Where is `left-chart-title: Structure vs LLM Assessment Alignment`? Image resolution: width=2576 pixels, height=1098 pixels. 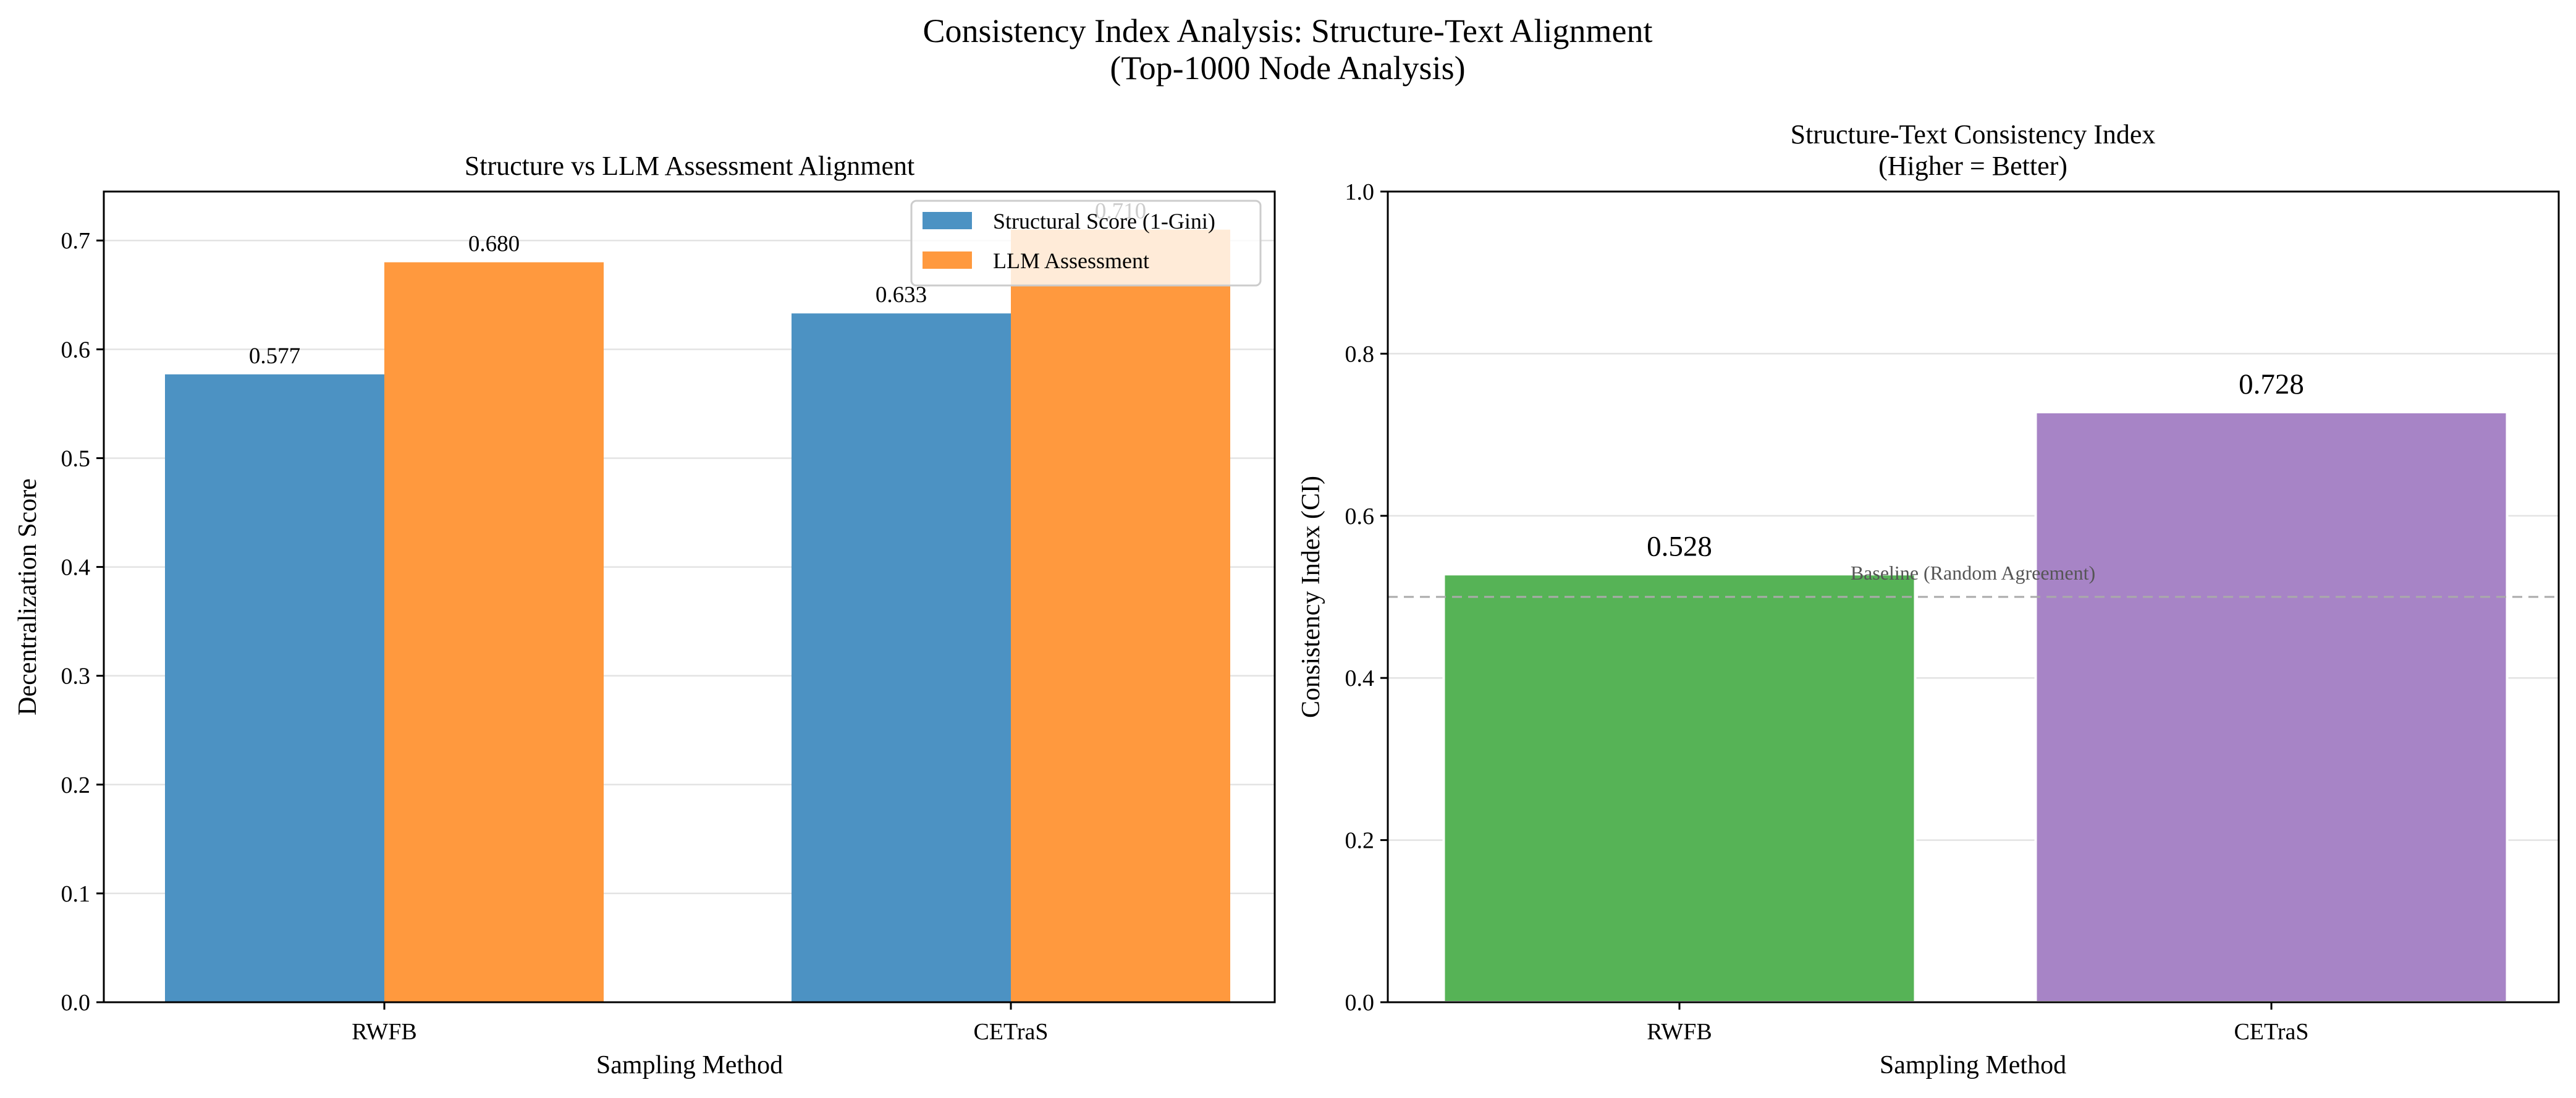 left-chart-title: Structure vs LLM Assessment Alignment is located at coordinates (689, 166).